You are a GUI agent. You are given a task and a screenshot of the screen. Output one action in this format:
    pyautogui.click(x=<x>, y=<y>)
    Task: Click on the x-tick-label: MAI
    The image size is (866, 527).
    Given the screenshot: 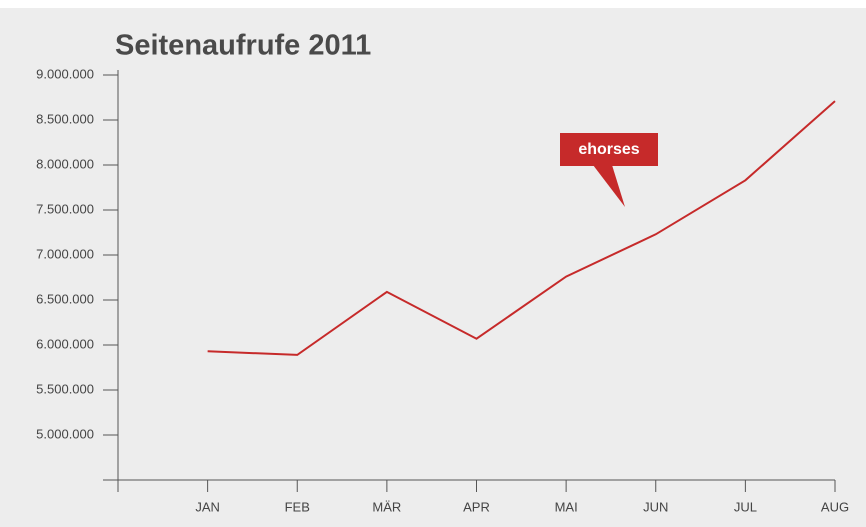 What is the action you would take?
    pyautogui.click(x=566, y=506)
    